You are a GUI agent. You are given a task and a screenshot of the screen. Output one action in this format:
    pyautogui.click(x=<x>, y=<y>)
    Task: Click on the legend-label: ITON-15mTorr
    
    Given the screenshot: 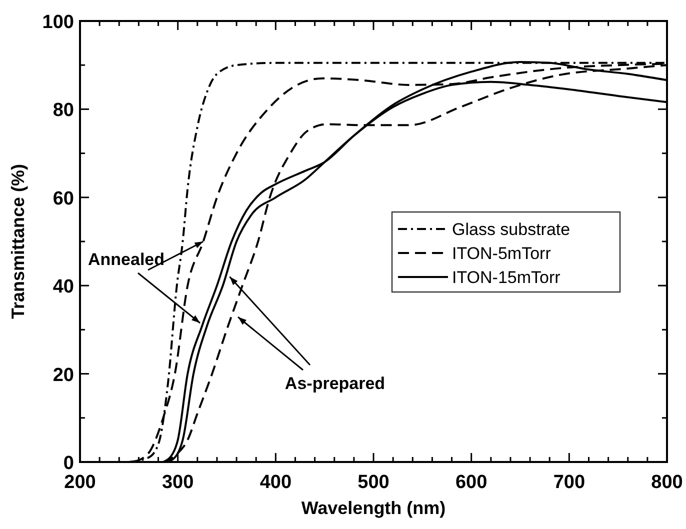 What is the action you would take?
    pyautogui.click(x=506, y=277)
    